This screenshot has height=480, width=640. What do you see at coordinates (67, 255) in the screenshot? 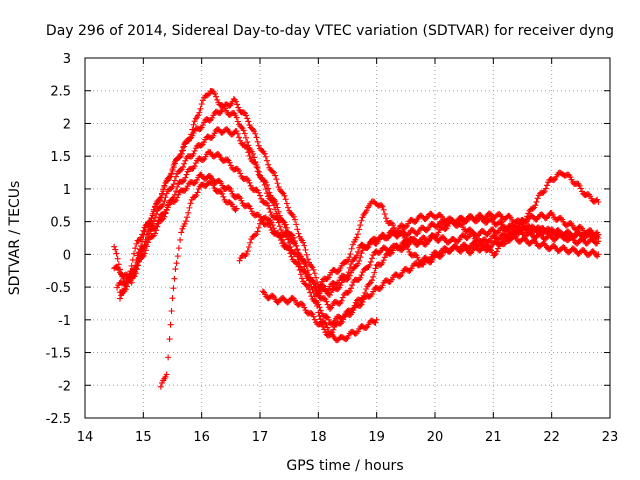
I see `y-tick-label: 0` at bounding box center [67, 255].